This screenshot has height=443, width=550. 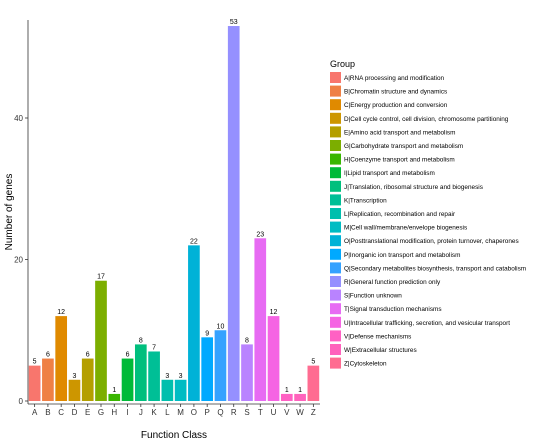 What do you see at coordinates (358, 363) in the screenshot?
I see `legend-item-z: Z|Cytoskeleton` at bounding box center [358, 363].